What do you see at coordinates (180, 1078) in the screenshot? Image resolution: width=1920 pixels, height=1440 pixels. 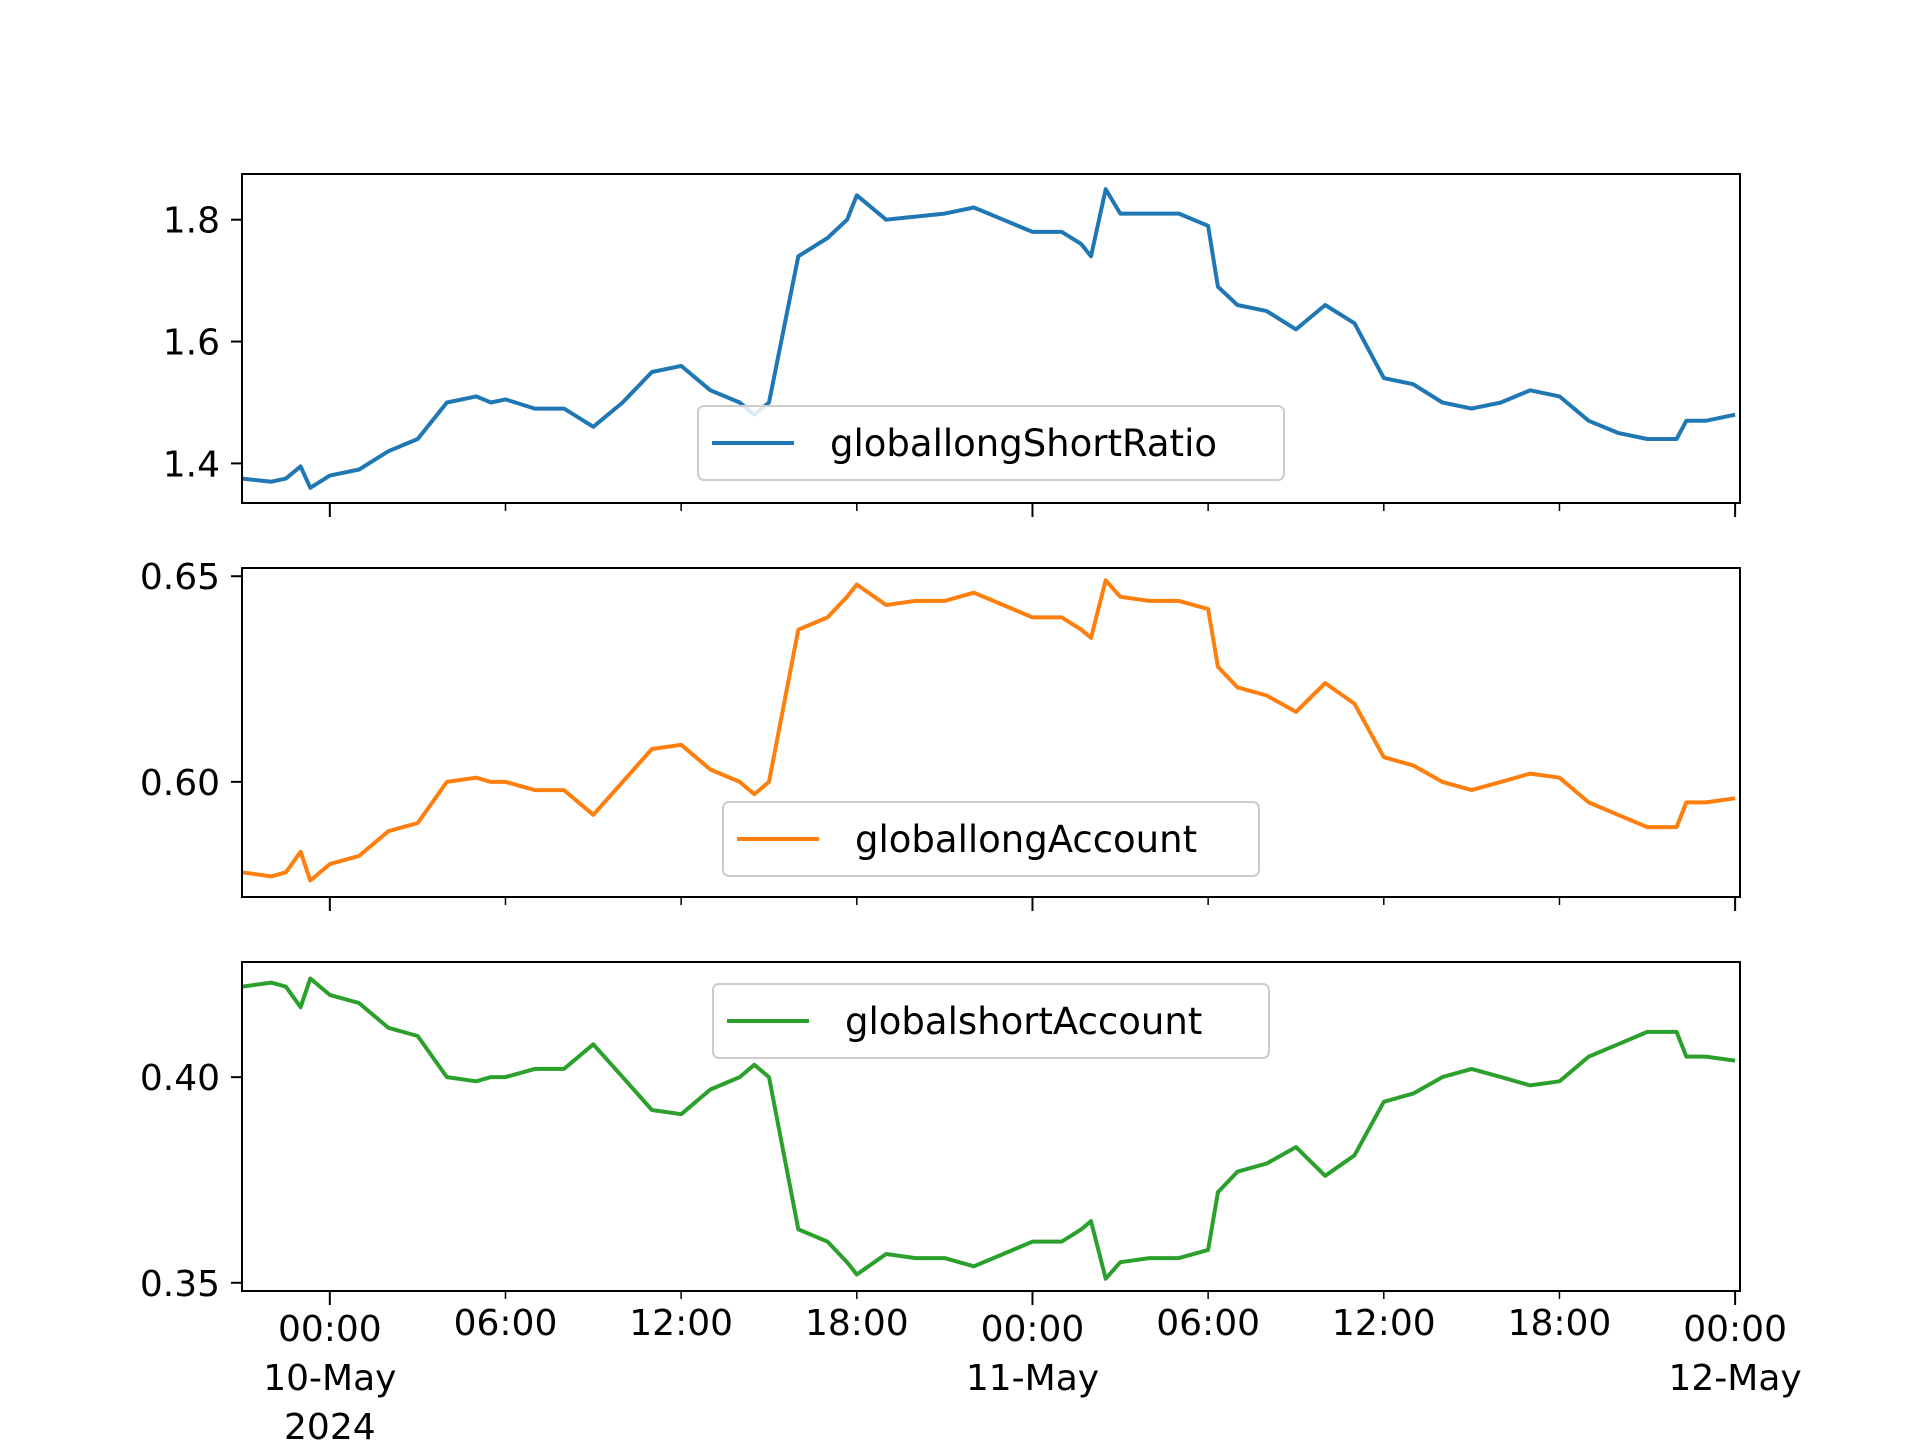 I see `y-tick-label: 0.40` at bounding box center [180, 1078].